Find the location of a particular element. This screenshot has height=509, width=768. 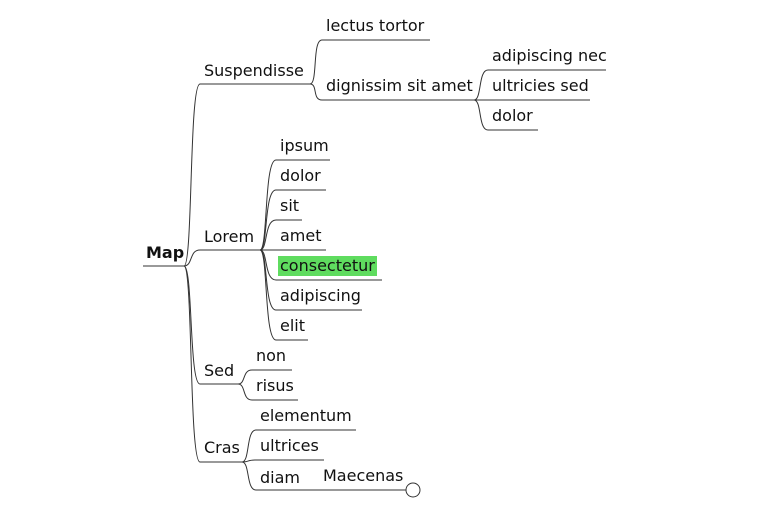

node-diam: diam is located at coordinates (280, 477).